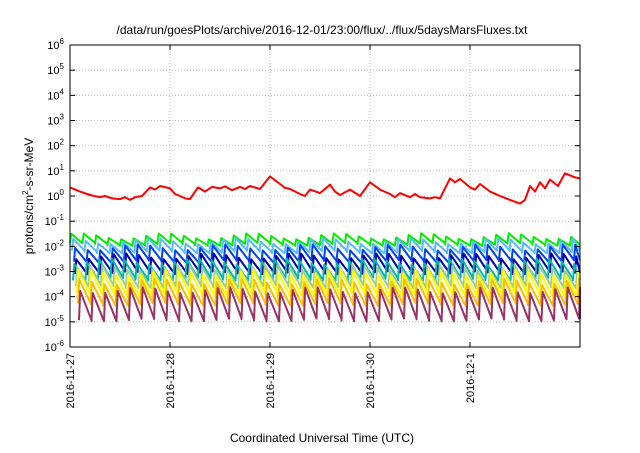 The height and width of the screenshot is (453, 640). I want to click on y-tick-label: 10⁰, so click(55, 195).